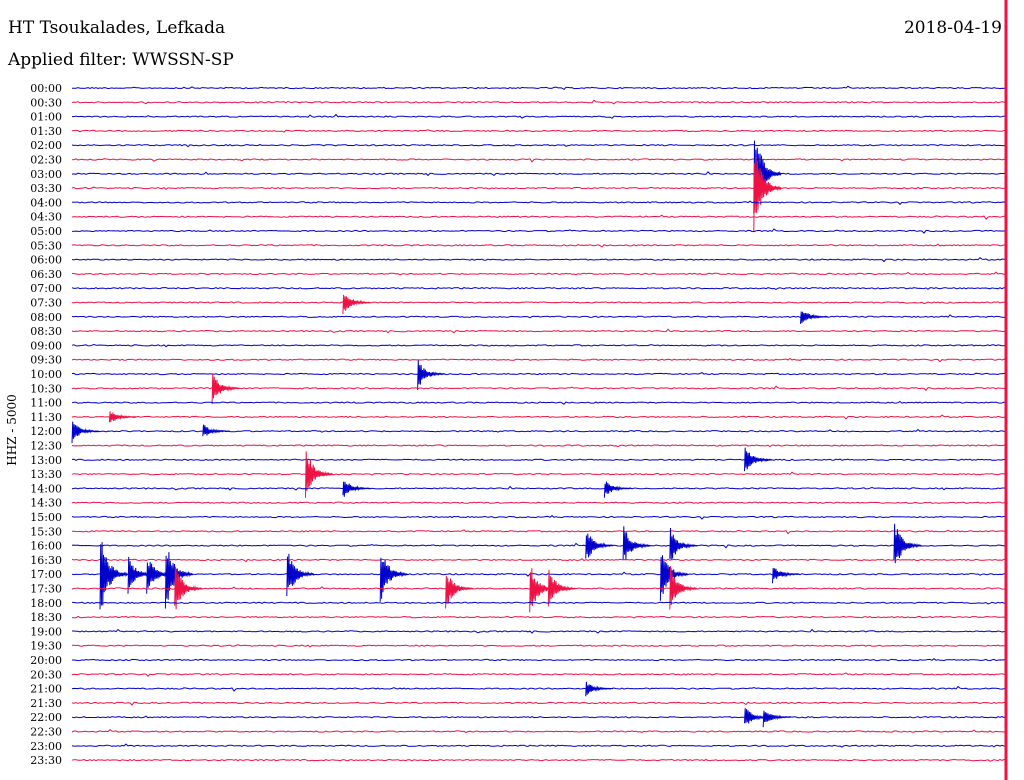 This screenshot has height=780, width=1024. I want to click on time-tick-label: 20:00, so click(46, 660).